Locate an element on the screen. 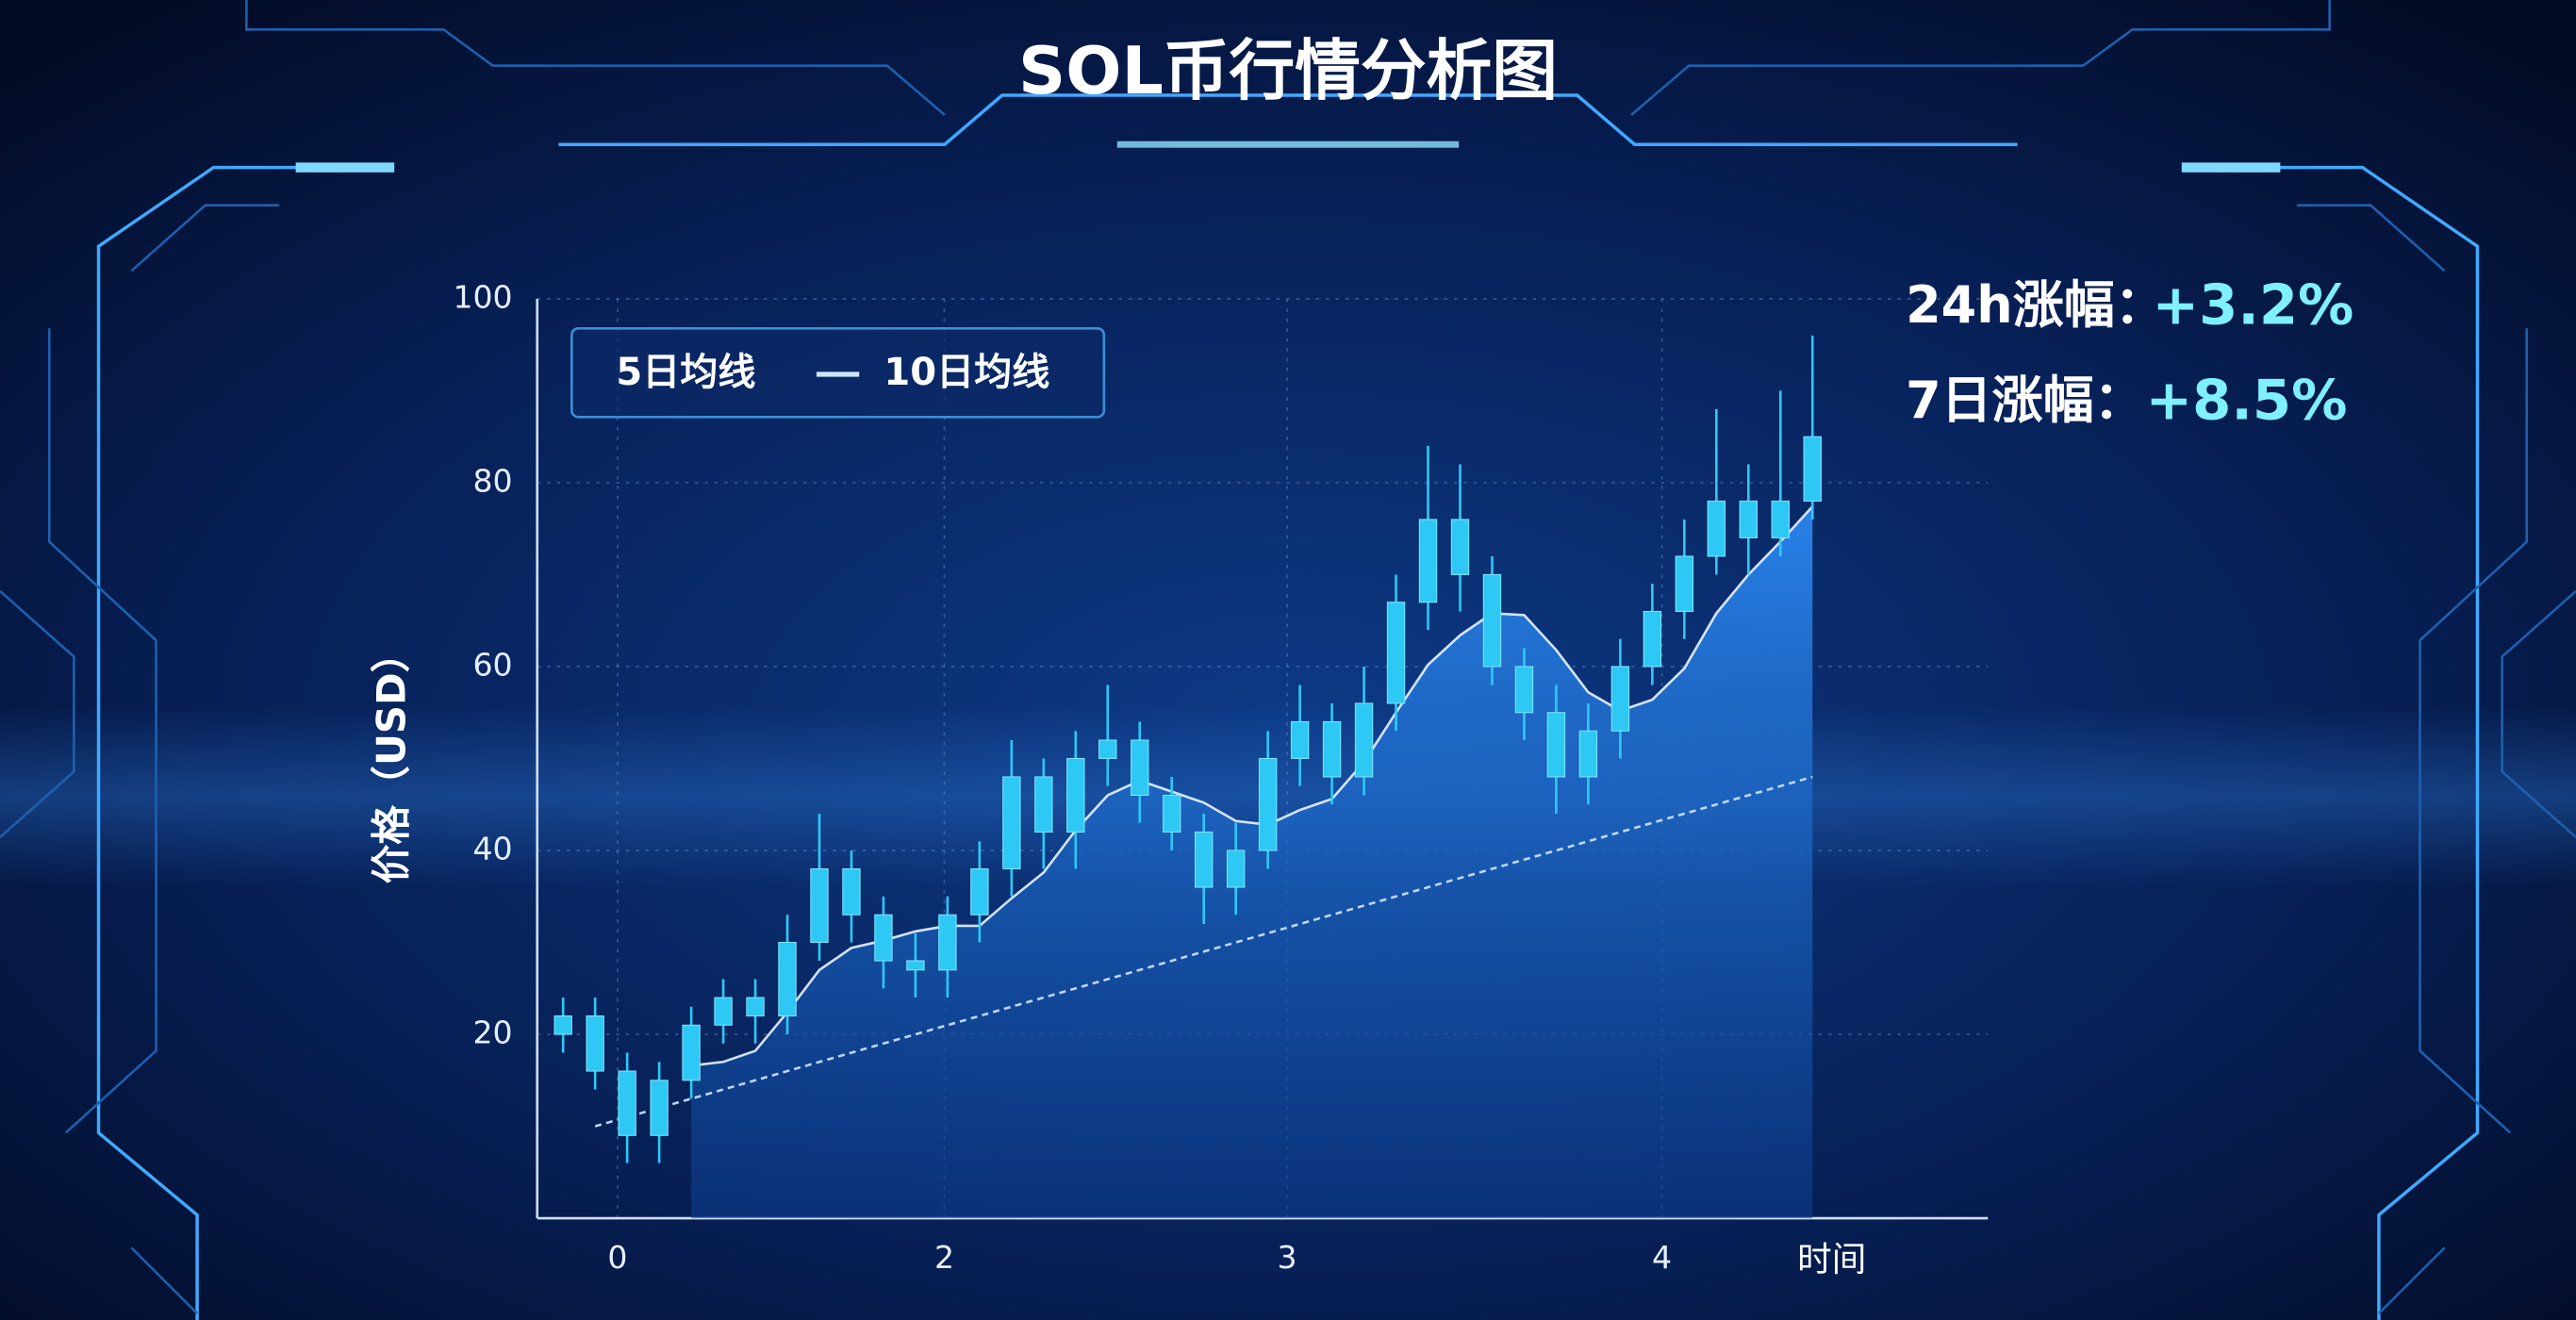 The height and width of the screenshot is (1320, 2576). legend-label: 10日均线 is located at coordinates (966, 372).